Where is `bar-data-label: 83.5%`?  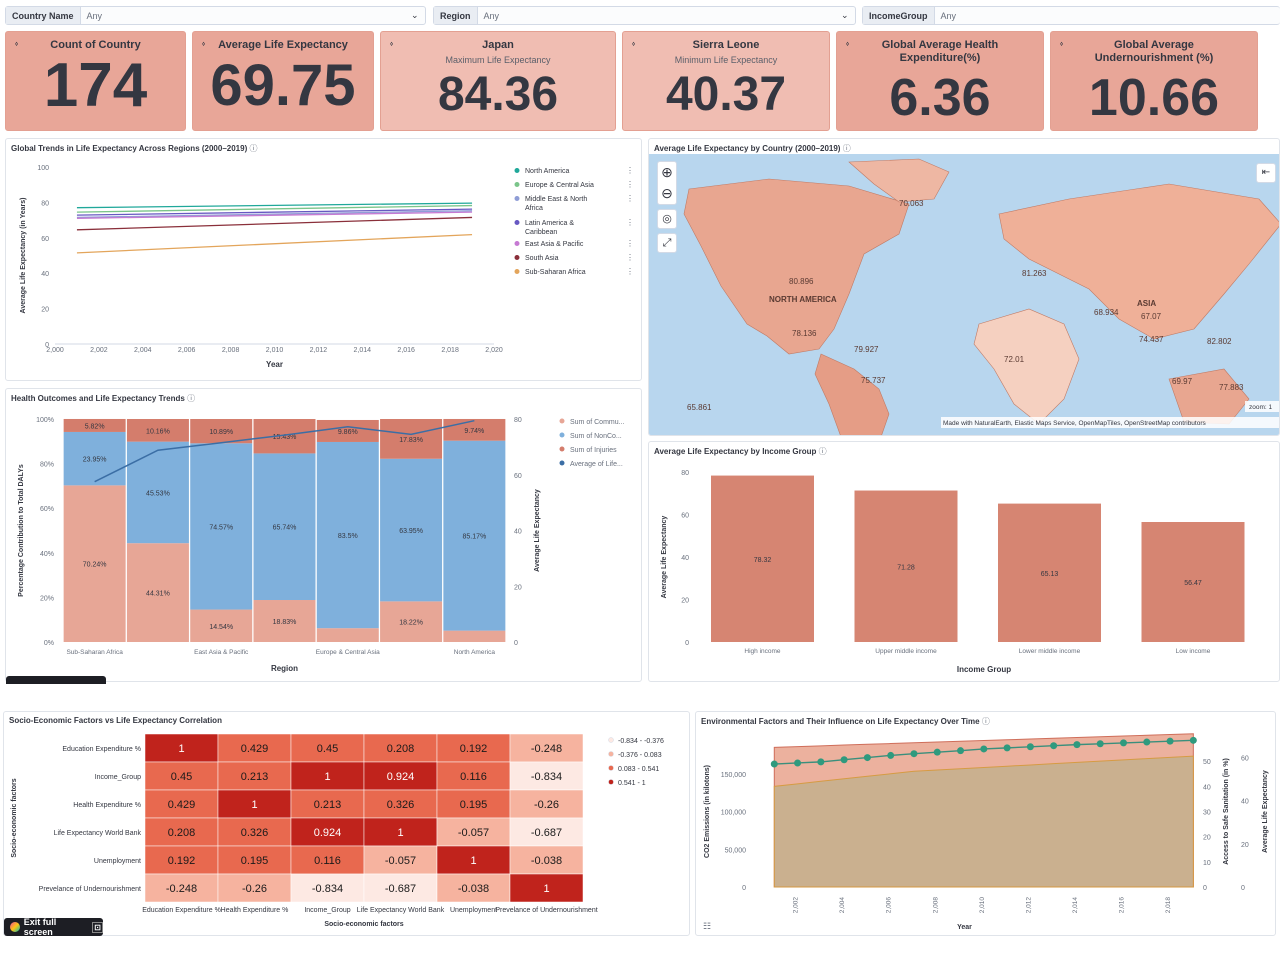
bar-data-label: 83.5% is located at coordinates (348, 536).